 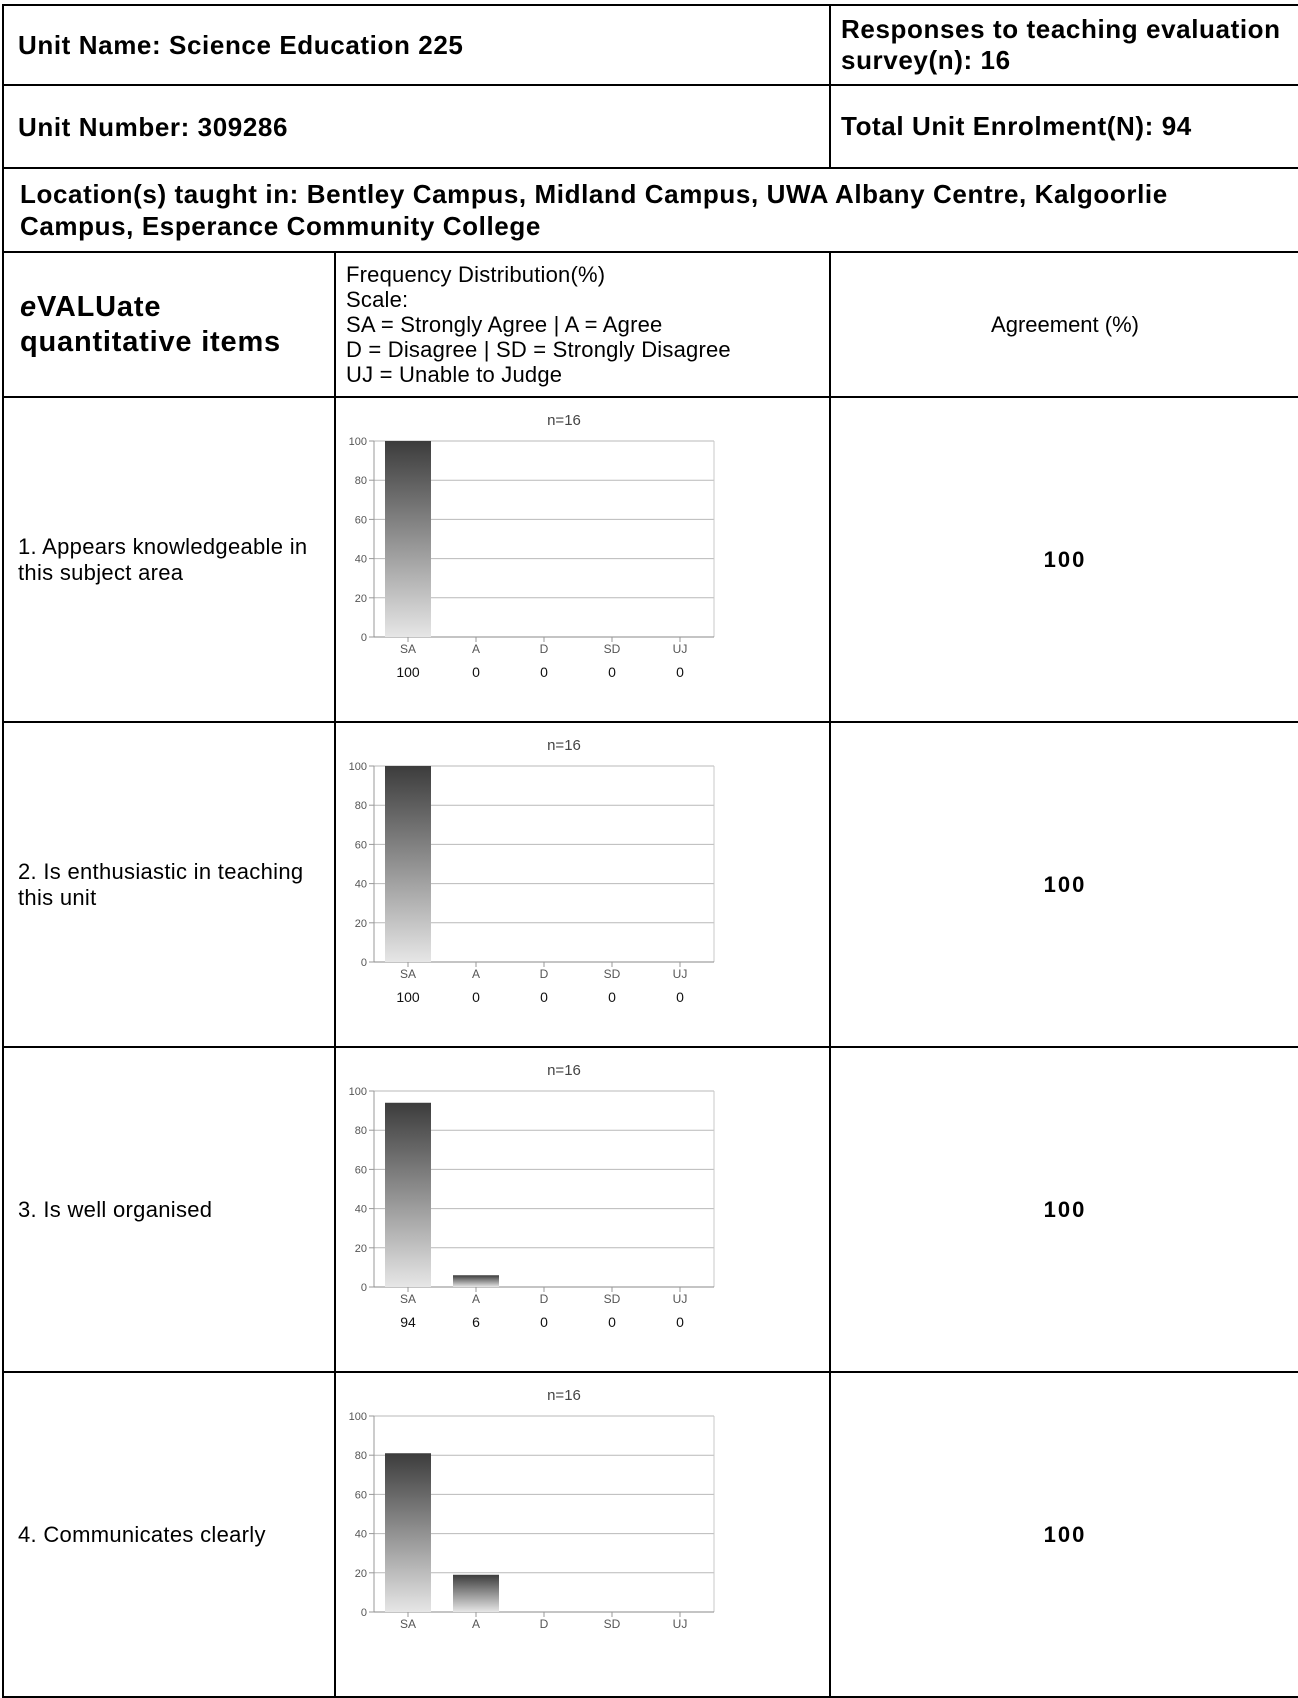 I want to click on freq-line-disagree: D = Disagree | SD = Strongly Disagree, so click(x=538, y=349).